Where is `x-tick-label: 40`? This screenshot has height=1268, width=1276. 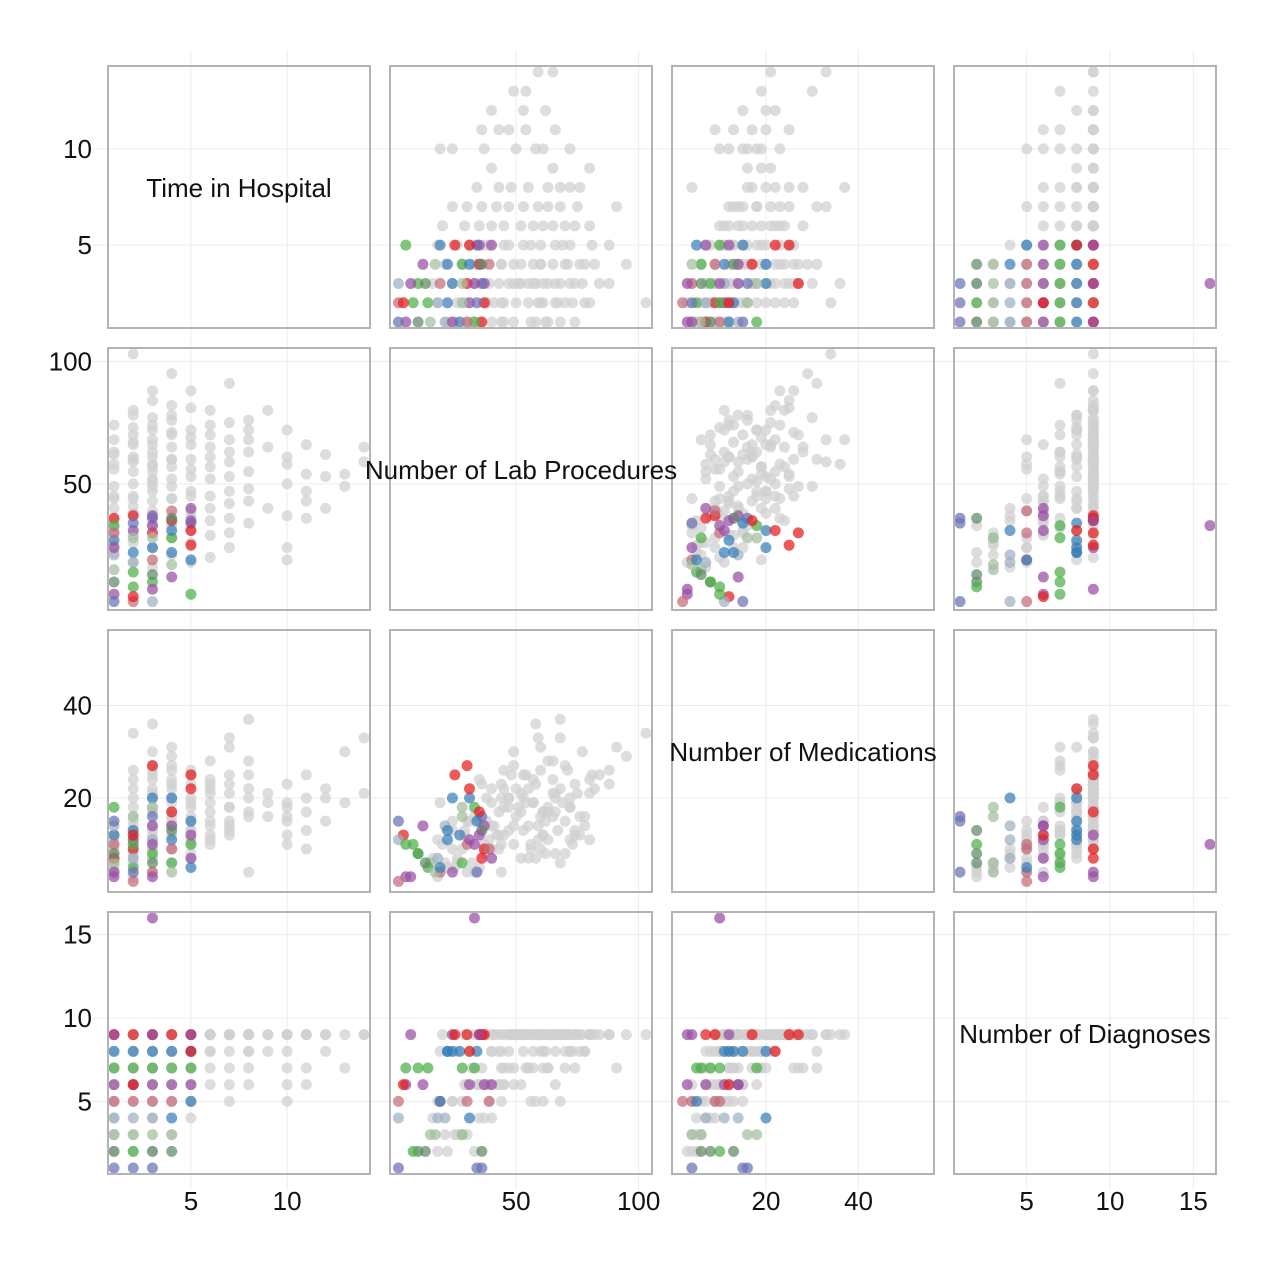
x-tick-label: 40 is located at coordinates (858, 1201).